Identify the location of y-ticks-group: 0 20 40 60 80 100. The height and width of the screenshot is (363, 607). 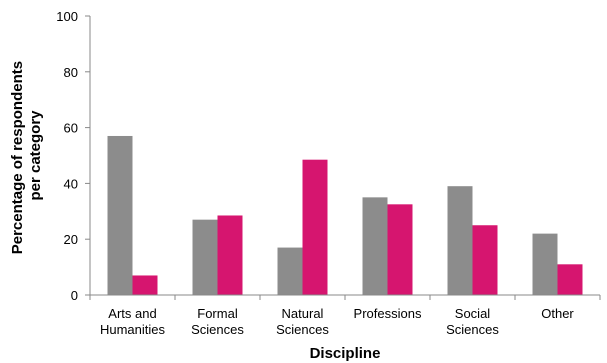
(73, 156).